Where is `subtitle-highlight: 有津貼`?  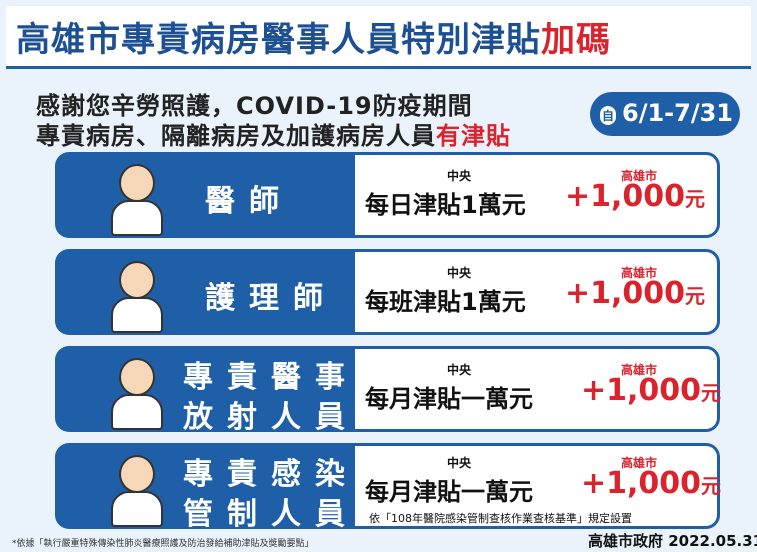
subtitle-highlight: 有津貼 is located at coordinates (473, 136).